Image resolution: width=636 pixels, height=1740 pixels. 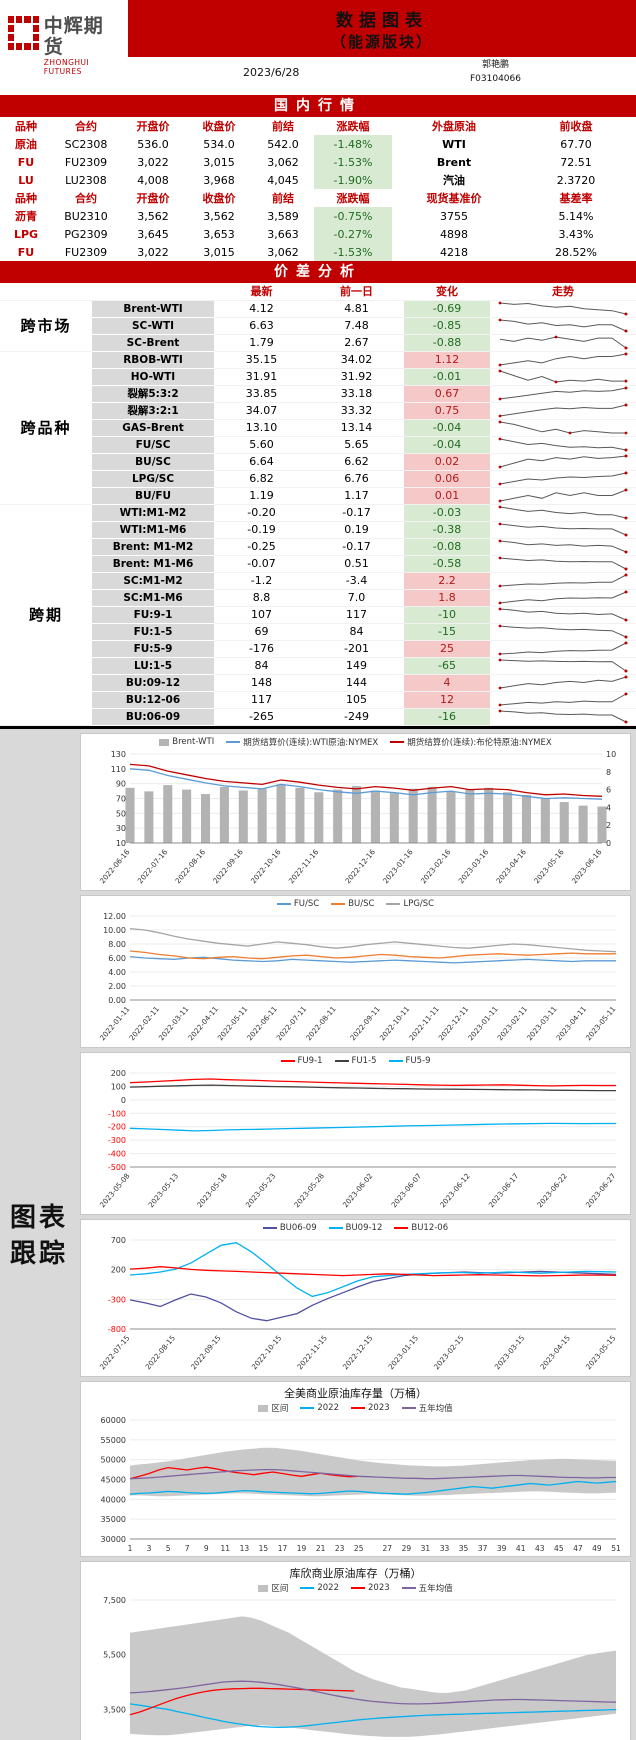 I want to click on svg-text: 70, so click(x=120, y=798).